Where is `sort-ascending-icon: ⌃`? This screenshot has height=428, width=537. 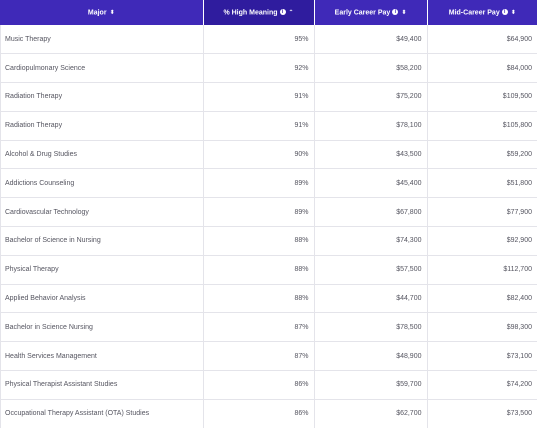
sort-ascending-icon: ⌃ is located at coordinates (291, 12).